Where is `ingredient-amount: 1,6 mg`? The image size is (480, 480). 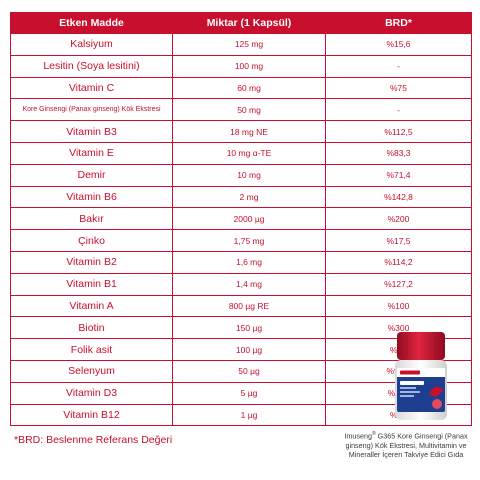 ingredient-amount: 1,6 mg is located at coordinates (249, 262).